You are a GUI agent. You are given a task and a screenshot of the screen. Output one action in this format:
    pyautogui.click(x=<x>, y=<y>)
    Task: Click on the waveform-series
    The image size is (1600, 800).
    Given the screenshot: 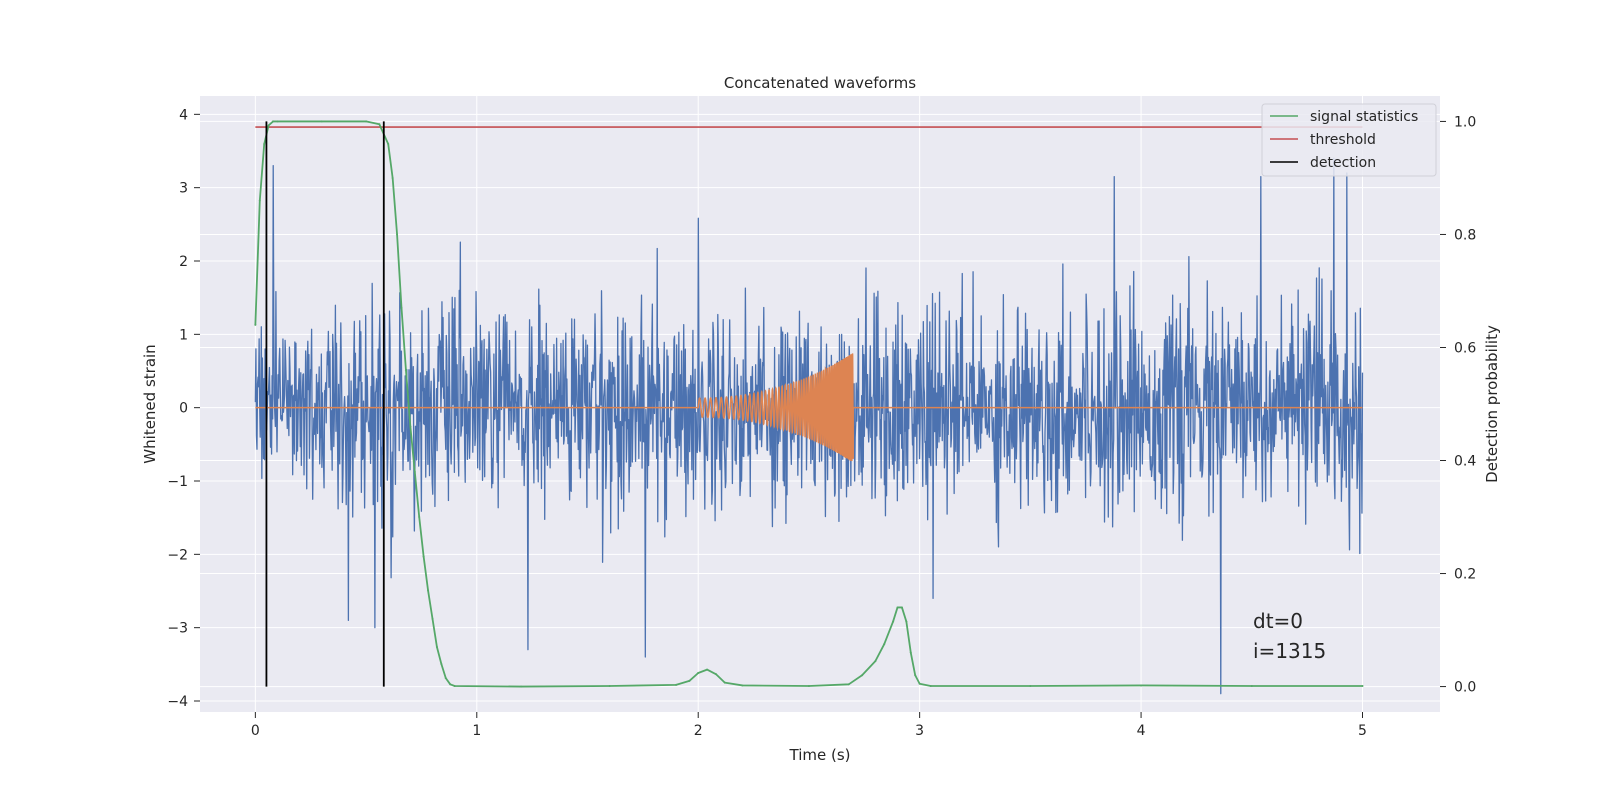 What is the action you would take?
    pyautogui.click(x=809, y=407)
    